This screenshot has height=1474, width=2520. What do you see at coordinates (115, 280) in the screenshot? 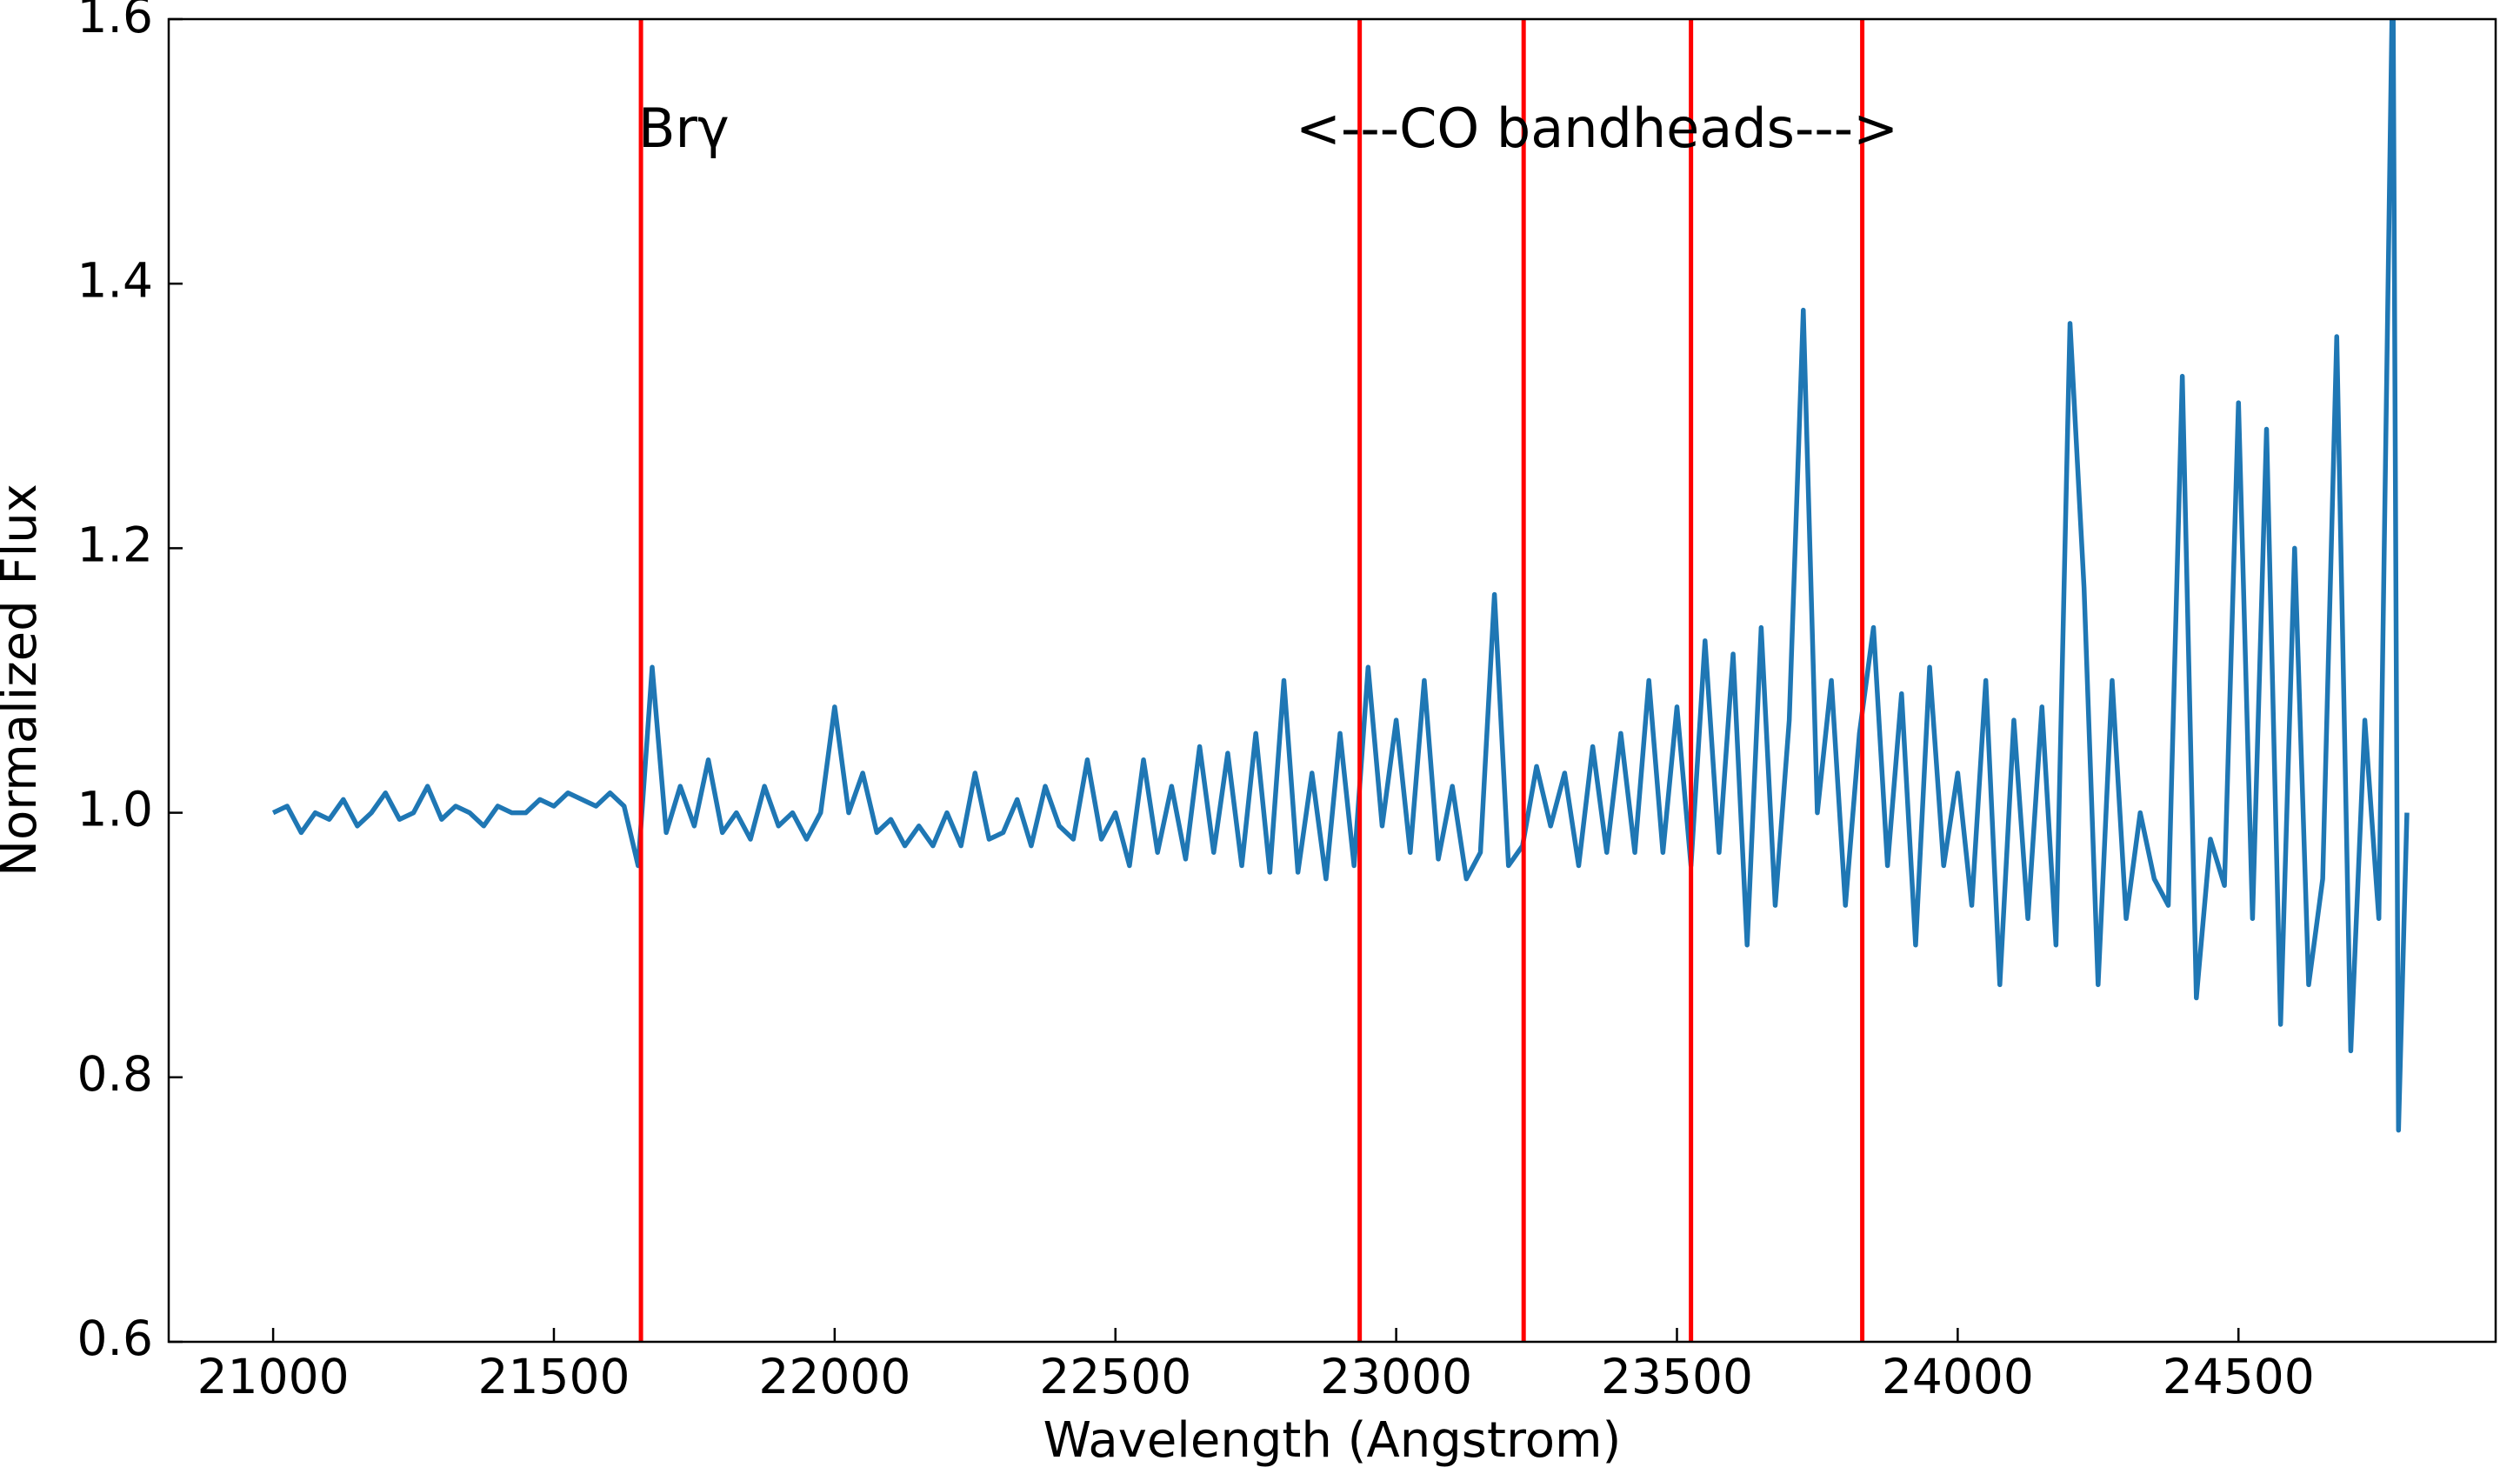
I see `y-tick-label: 1.4` at bounding box center [115, 280].